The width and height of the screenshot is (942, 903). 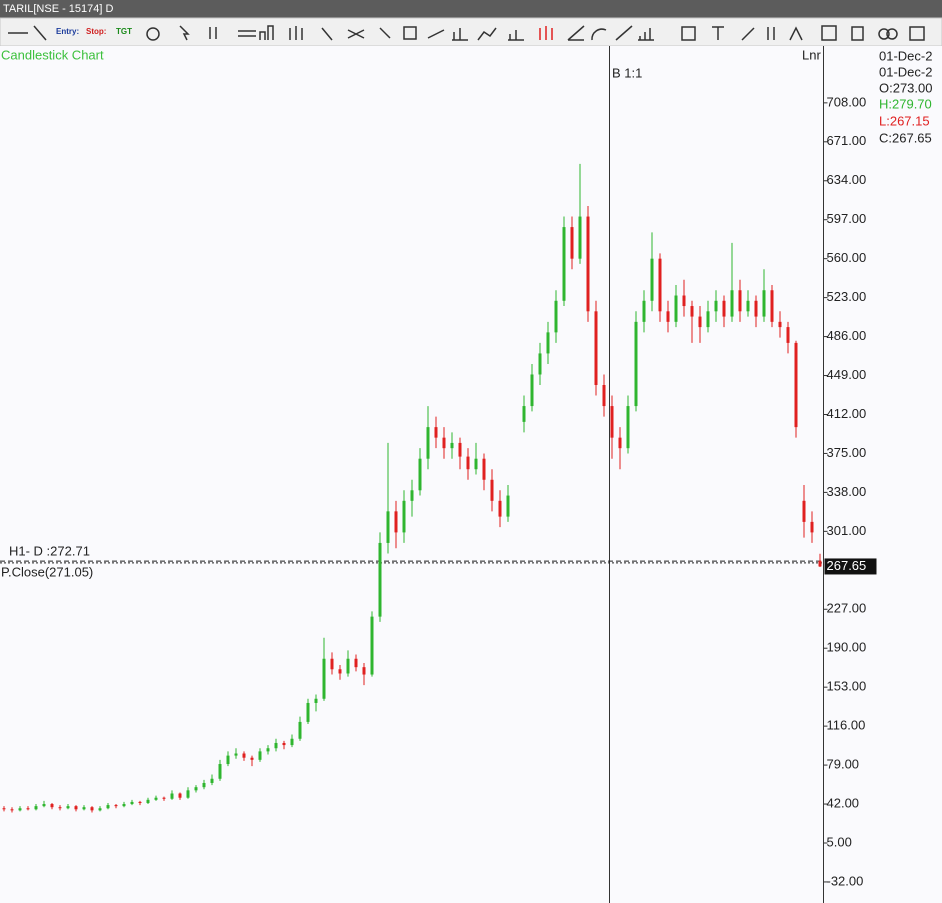 I want to click on toolbar-button: TGT, so click(x=124, y=31).